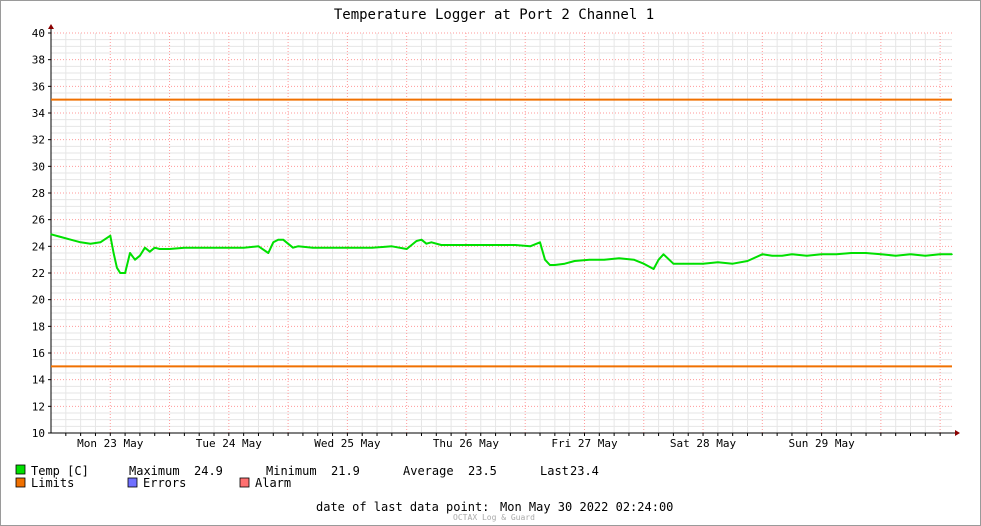 Image resolution: width=981 pixels, height=526 pixels. I want to click on last-data-point-value: Mon May 30 2022 02:24:00, so click(586, 507).